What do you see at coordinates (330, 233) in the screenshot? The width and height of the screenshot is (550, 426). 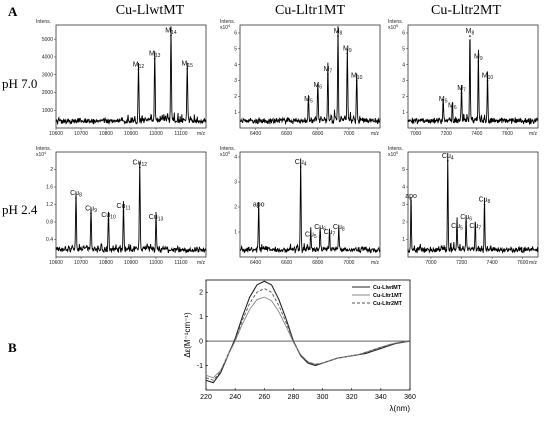 I see `peak-label: Cu7` at bounding box center [330, 233].